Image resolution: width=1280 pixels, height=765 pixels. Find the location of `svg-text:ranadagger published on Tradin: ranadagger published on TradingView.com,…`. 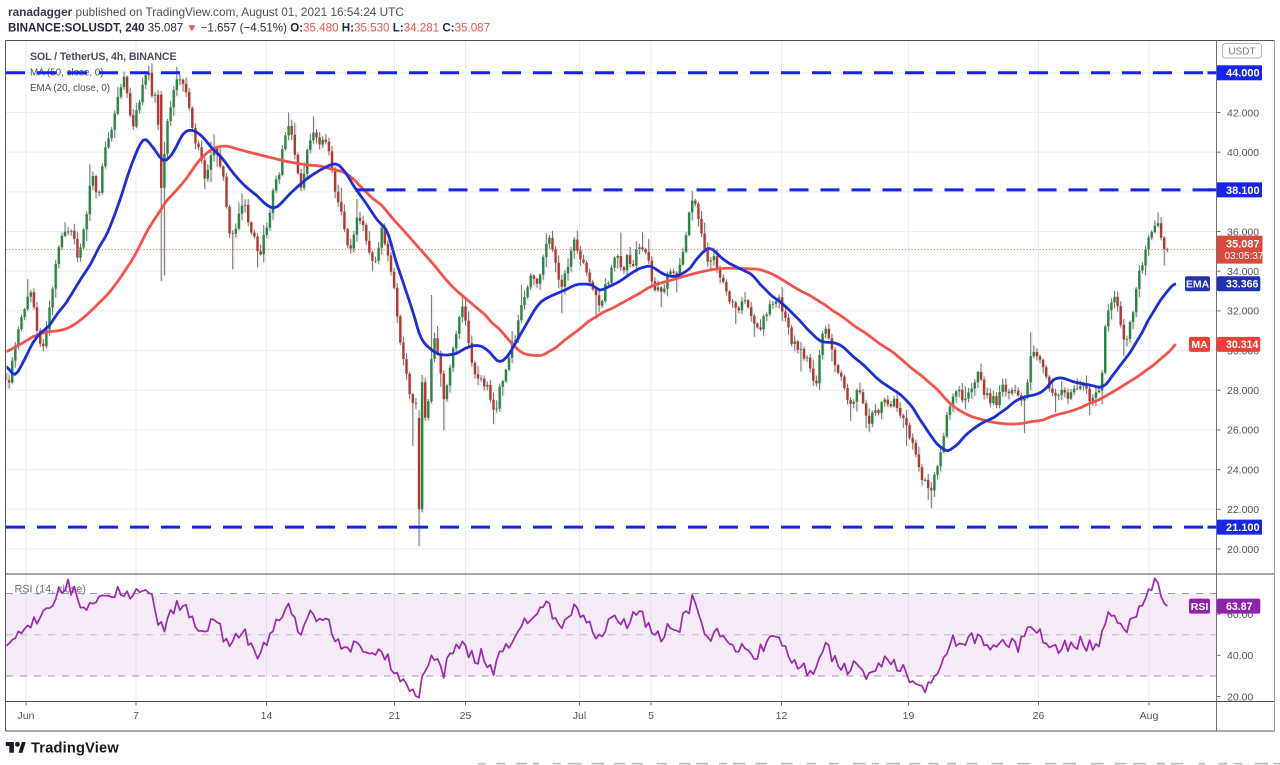

svg-text:ranadagger published on Tradin: ranadagger published on TradingView.com,… is located at coordinates (206, 12).